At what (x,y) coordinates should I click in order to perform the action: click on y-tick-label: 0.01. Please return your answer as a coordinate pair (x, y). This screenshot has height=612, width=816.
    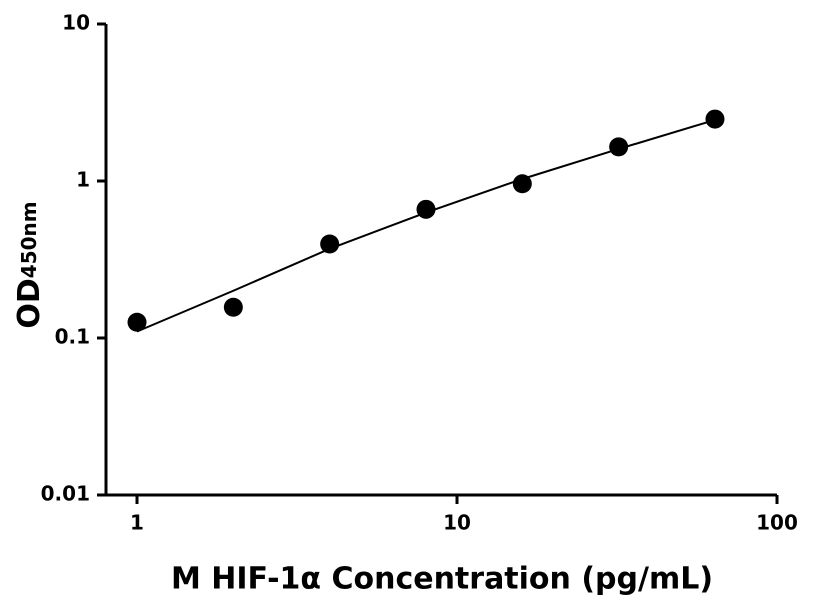
    Looking at the image, I should click on (65, 494).